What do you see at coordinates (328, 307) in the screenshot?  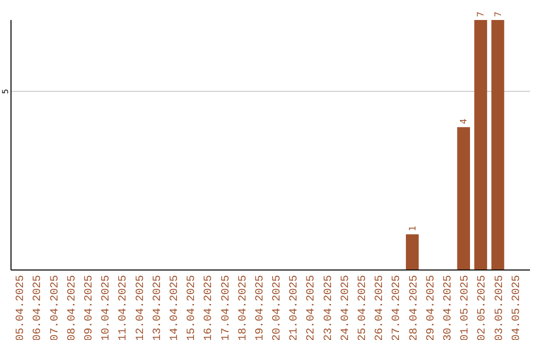 I see `x-tick-label: 23.04.2025` at bounding box center [328, 307].